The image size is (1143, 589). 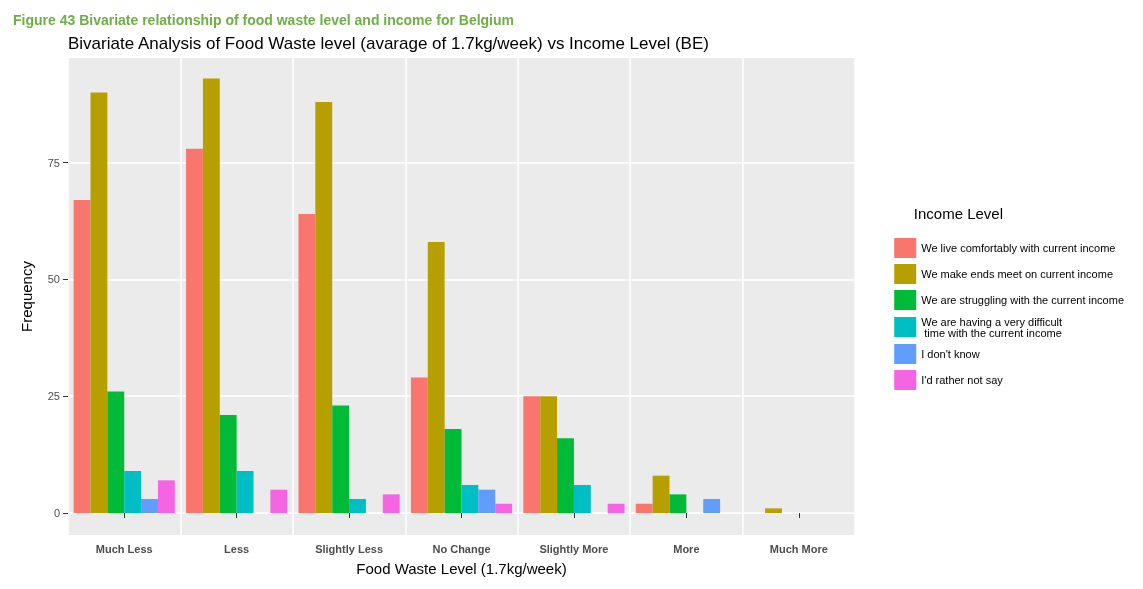 I want to click on x-tick-label: Slightly Less, so click(x=349, y=548).